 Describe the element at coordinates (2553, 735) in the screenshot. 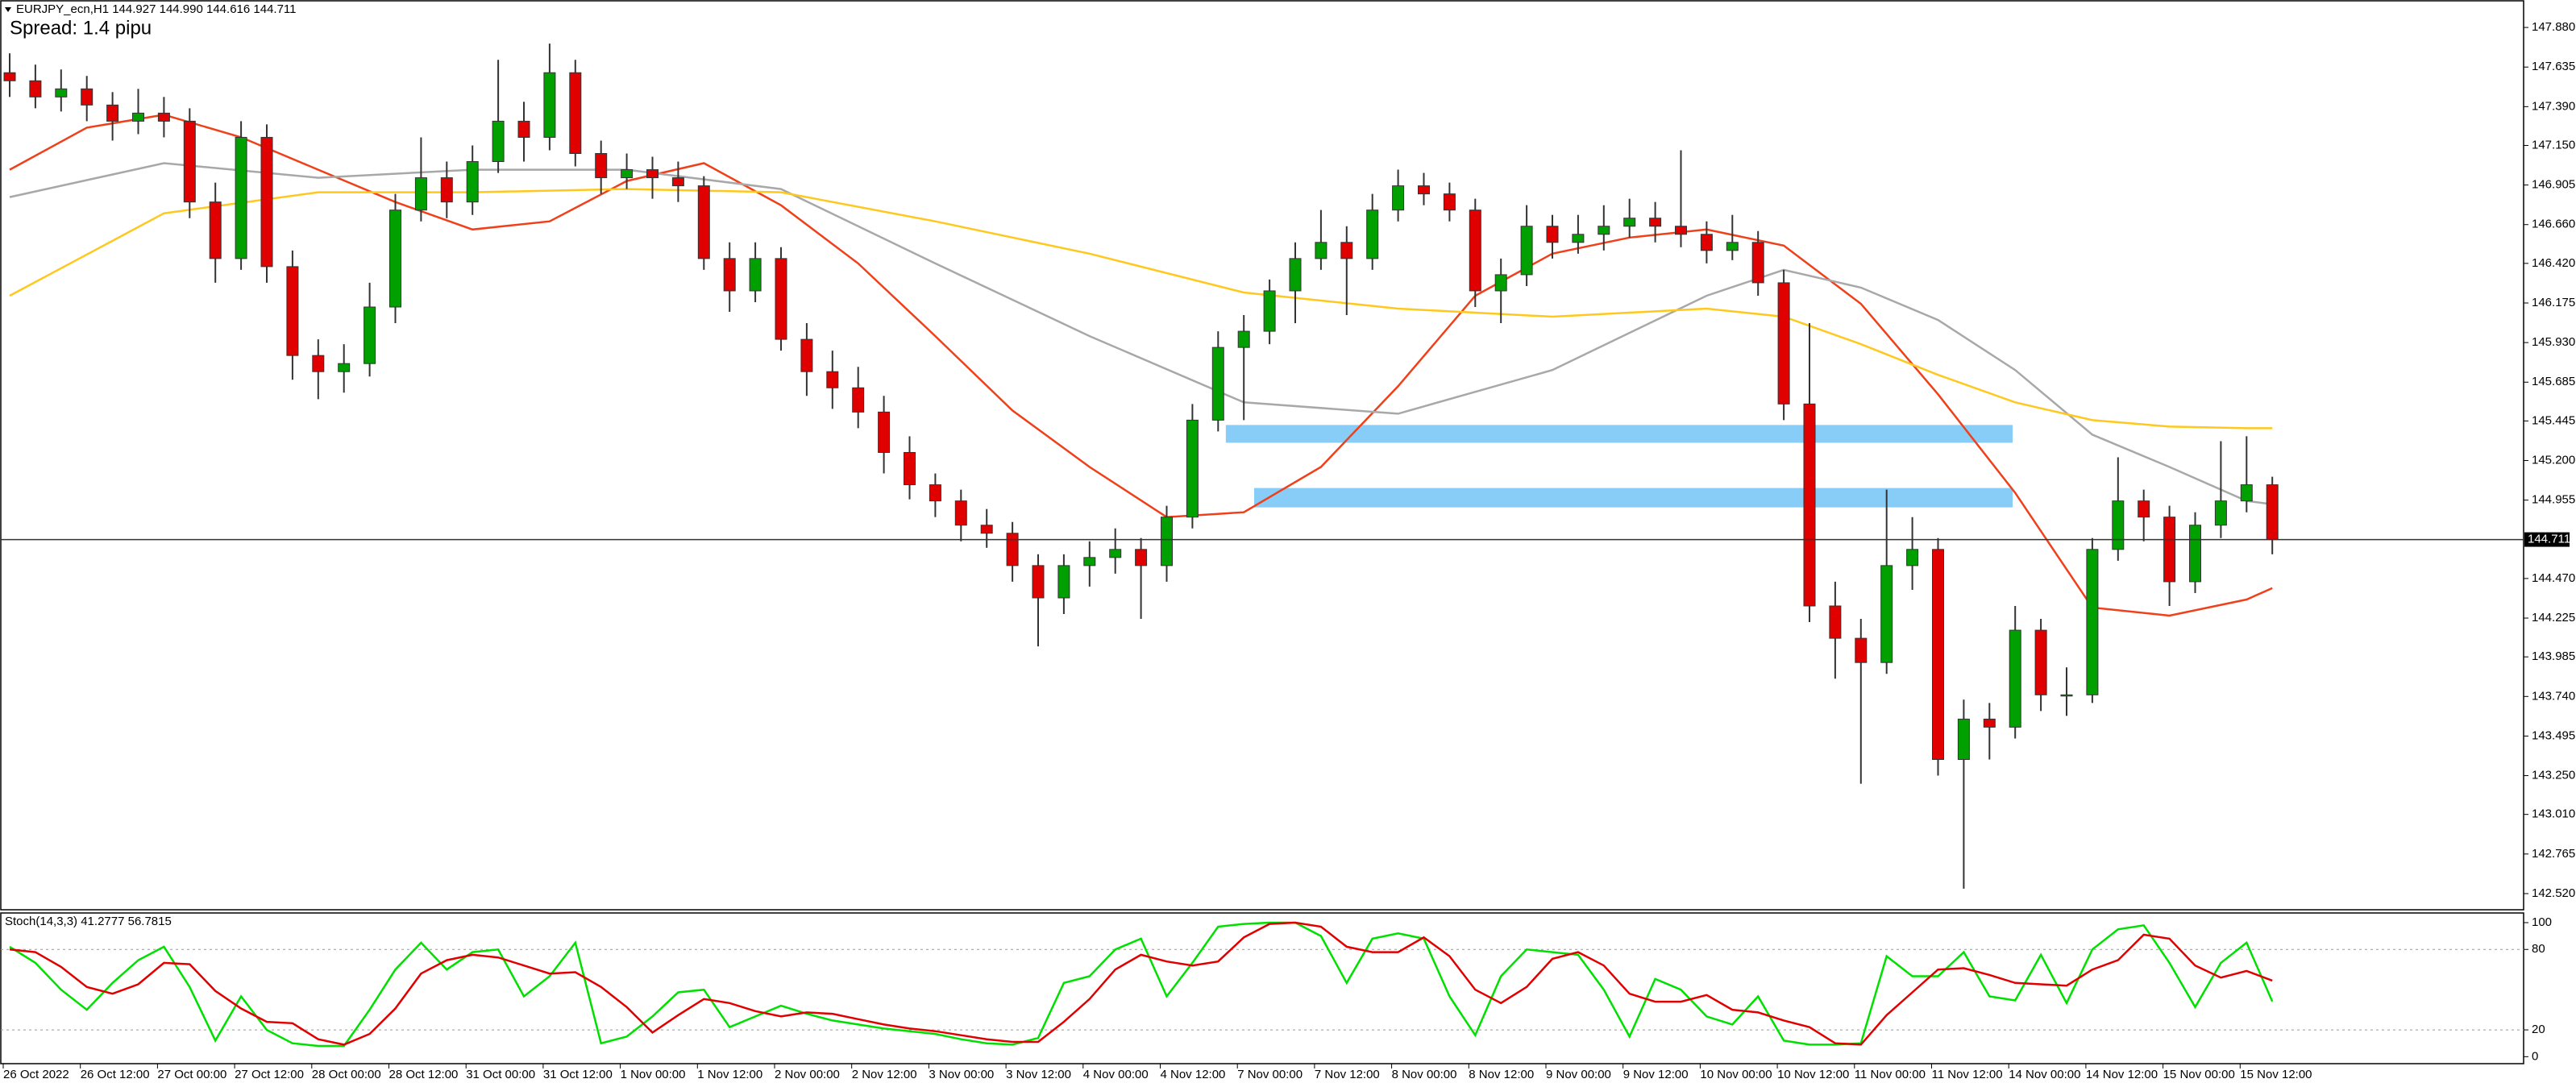

I see `y-tick-label: 143.495` at that location.